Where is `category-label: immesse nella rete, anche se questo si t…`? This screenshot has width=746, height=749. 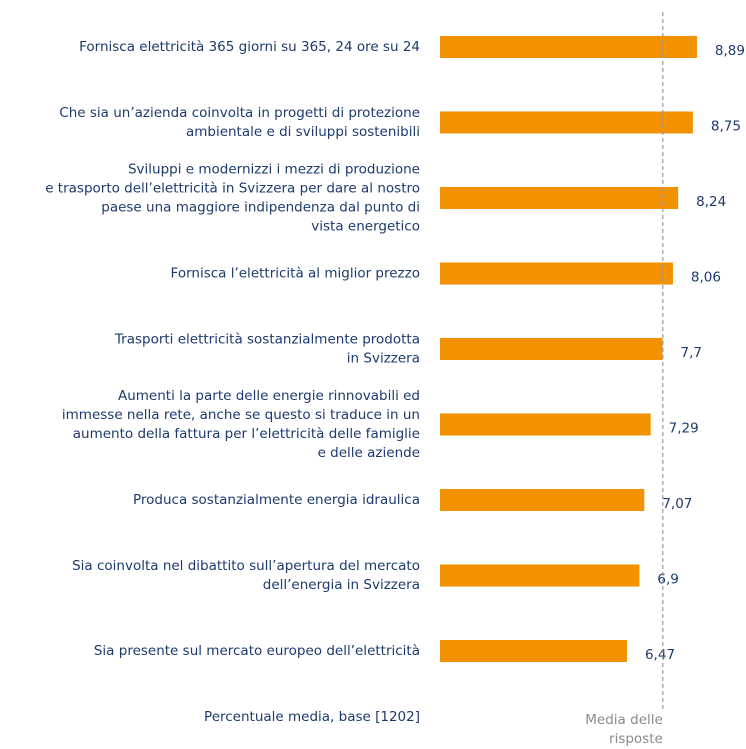
category-label: immesse nella rete, anche se questo si t… is located at coordinates (241, 415).